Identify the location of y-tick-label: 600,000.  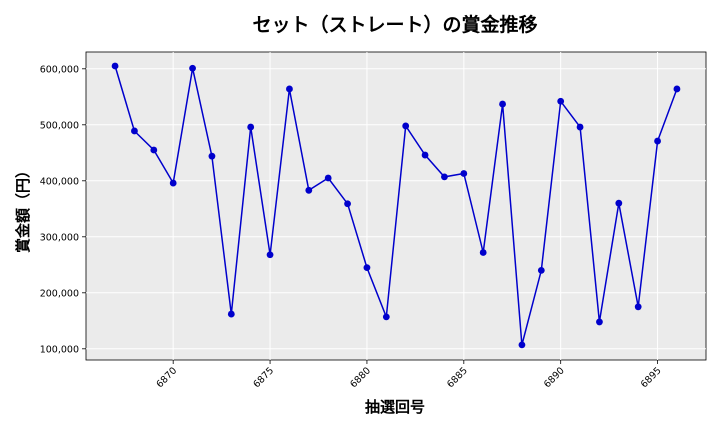
(59, 69).